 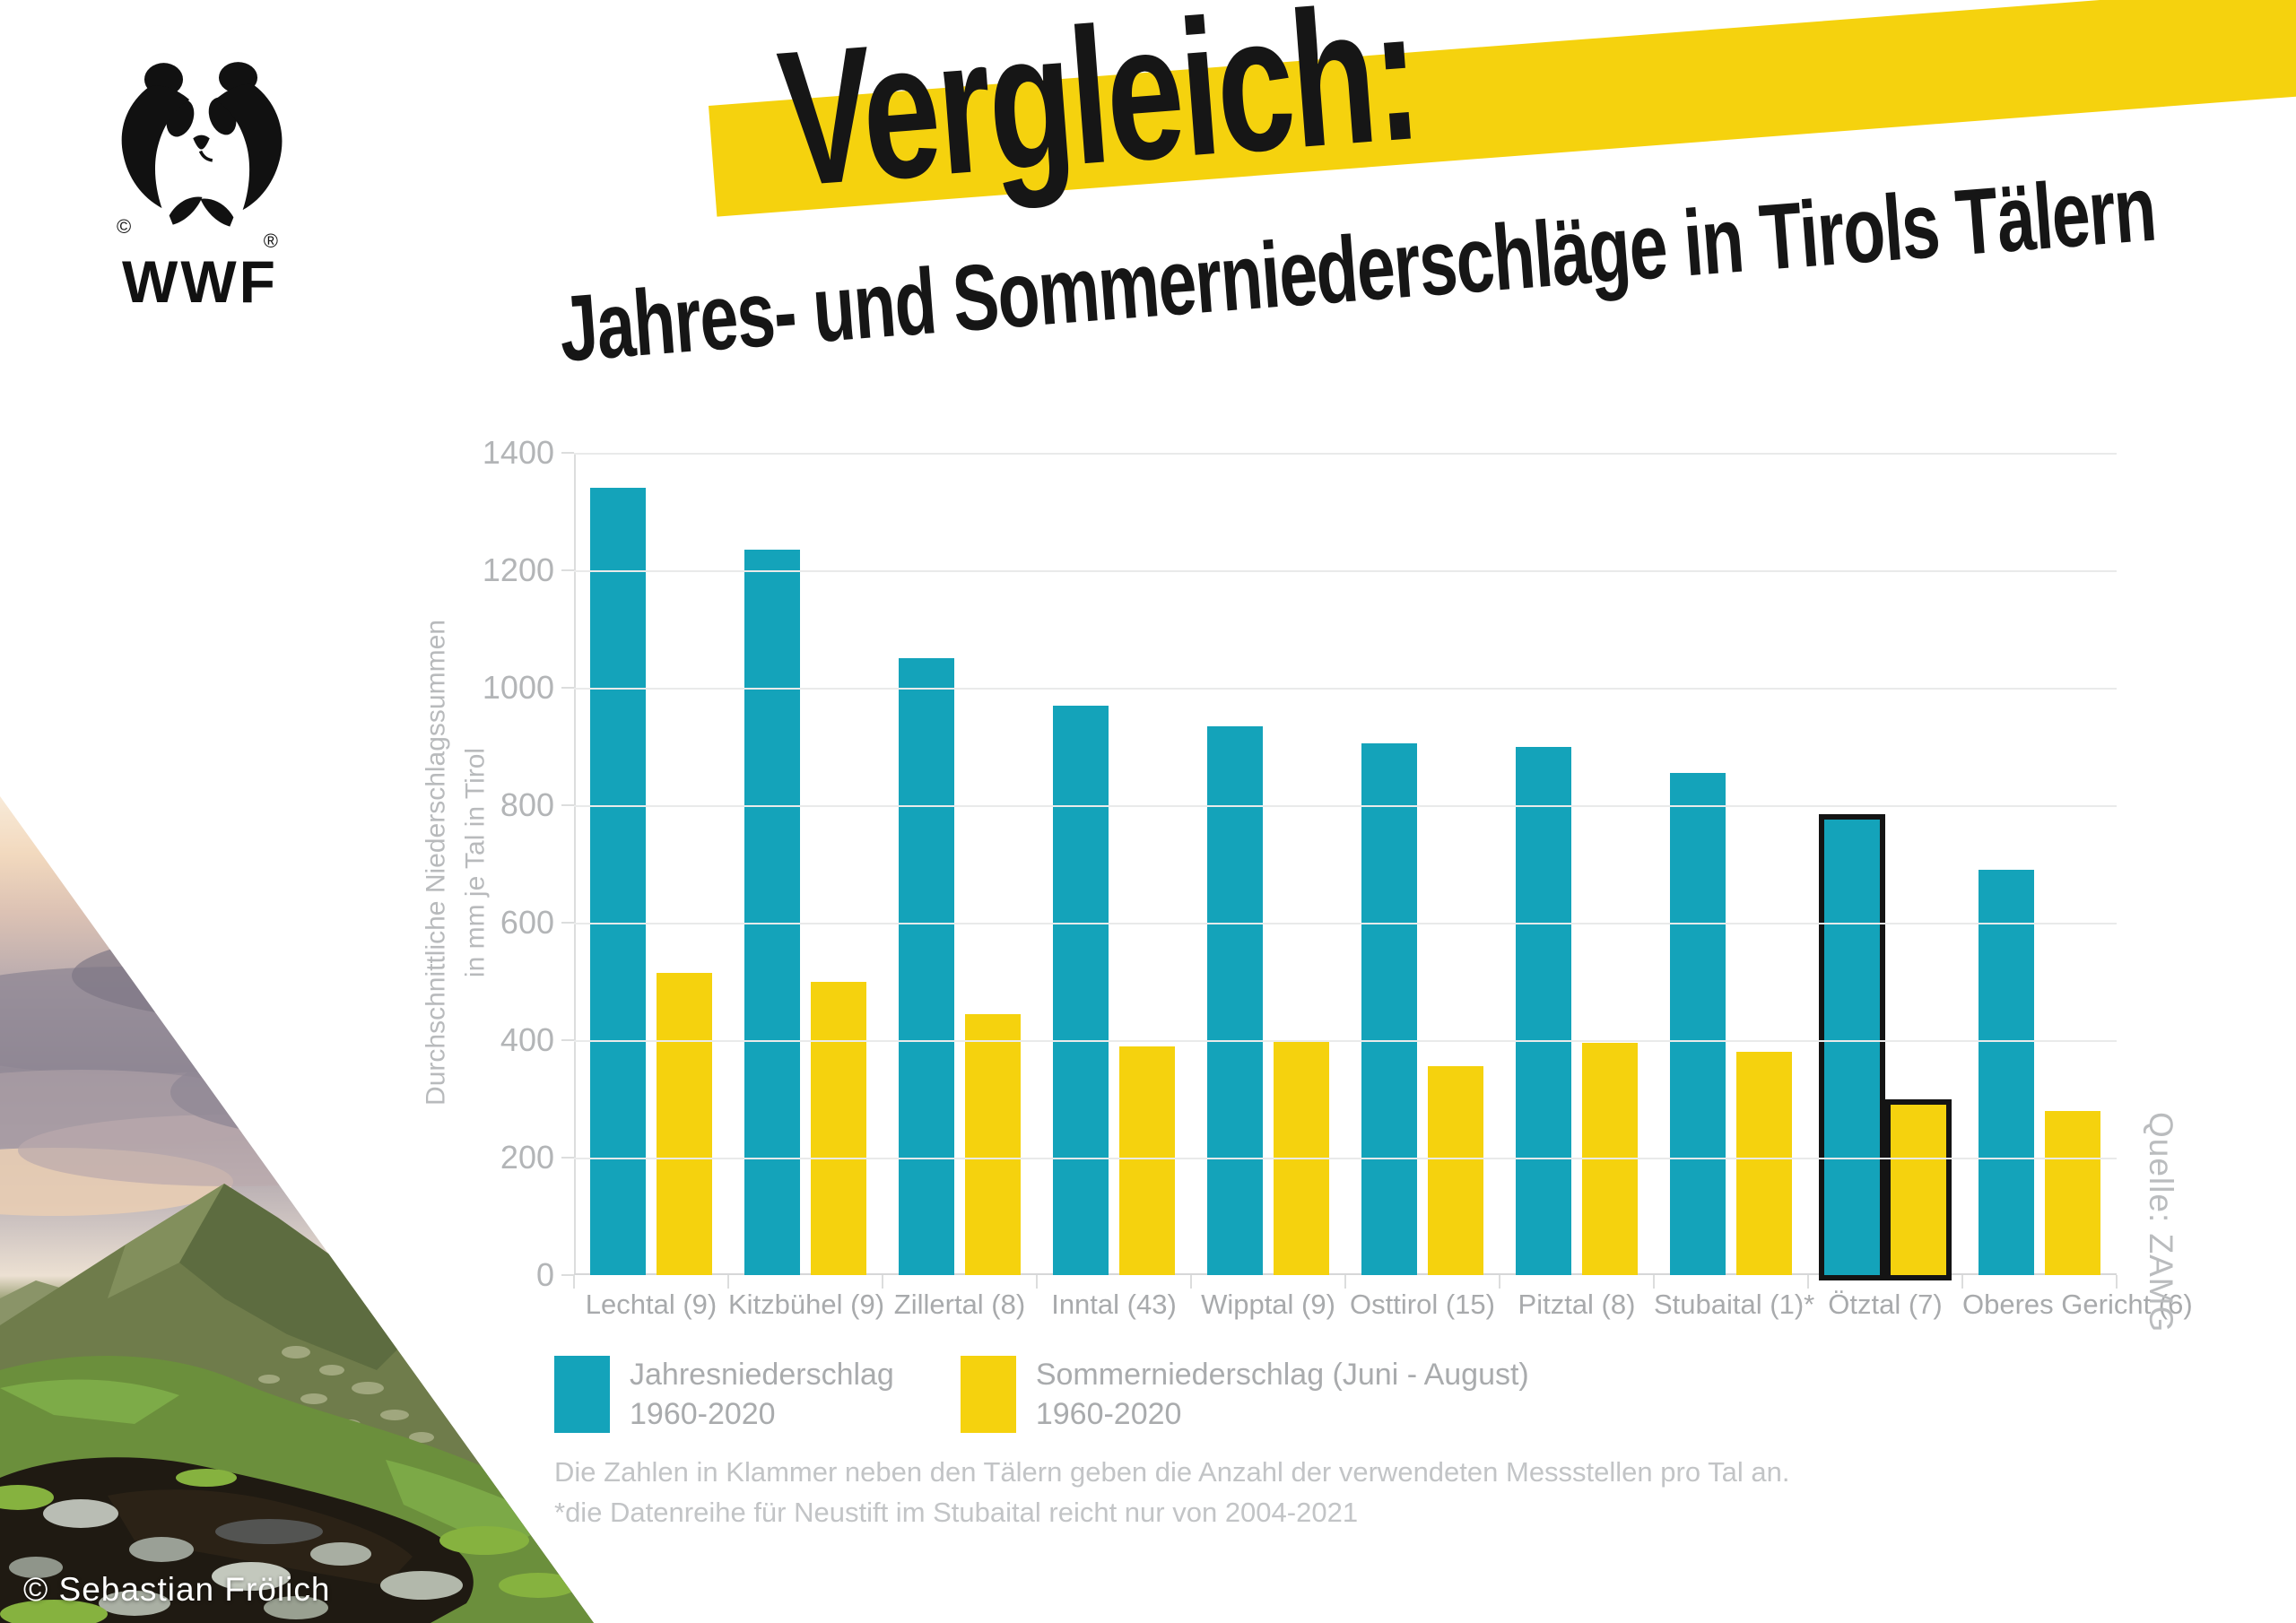 What do you see at coordinates (200, 281) in the screenshot?
I see `wwf-wordmark: WWF` at bounding box center [200, 281].